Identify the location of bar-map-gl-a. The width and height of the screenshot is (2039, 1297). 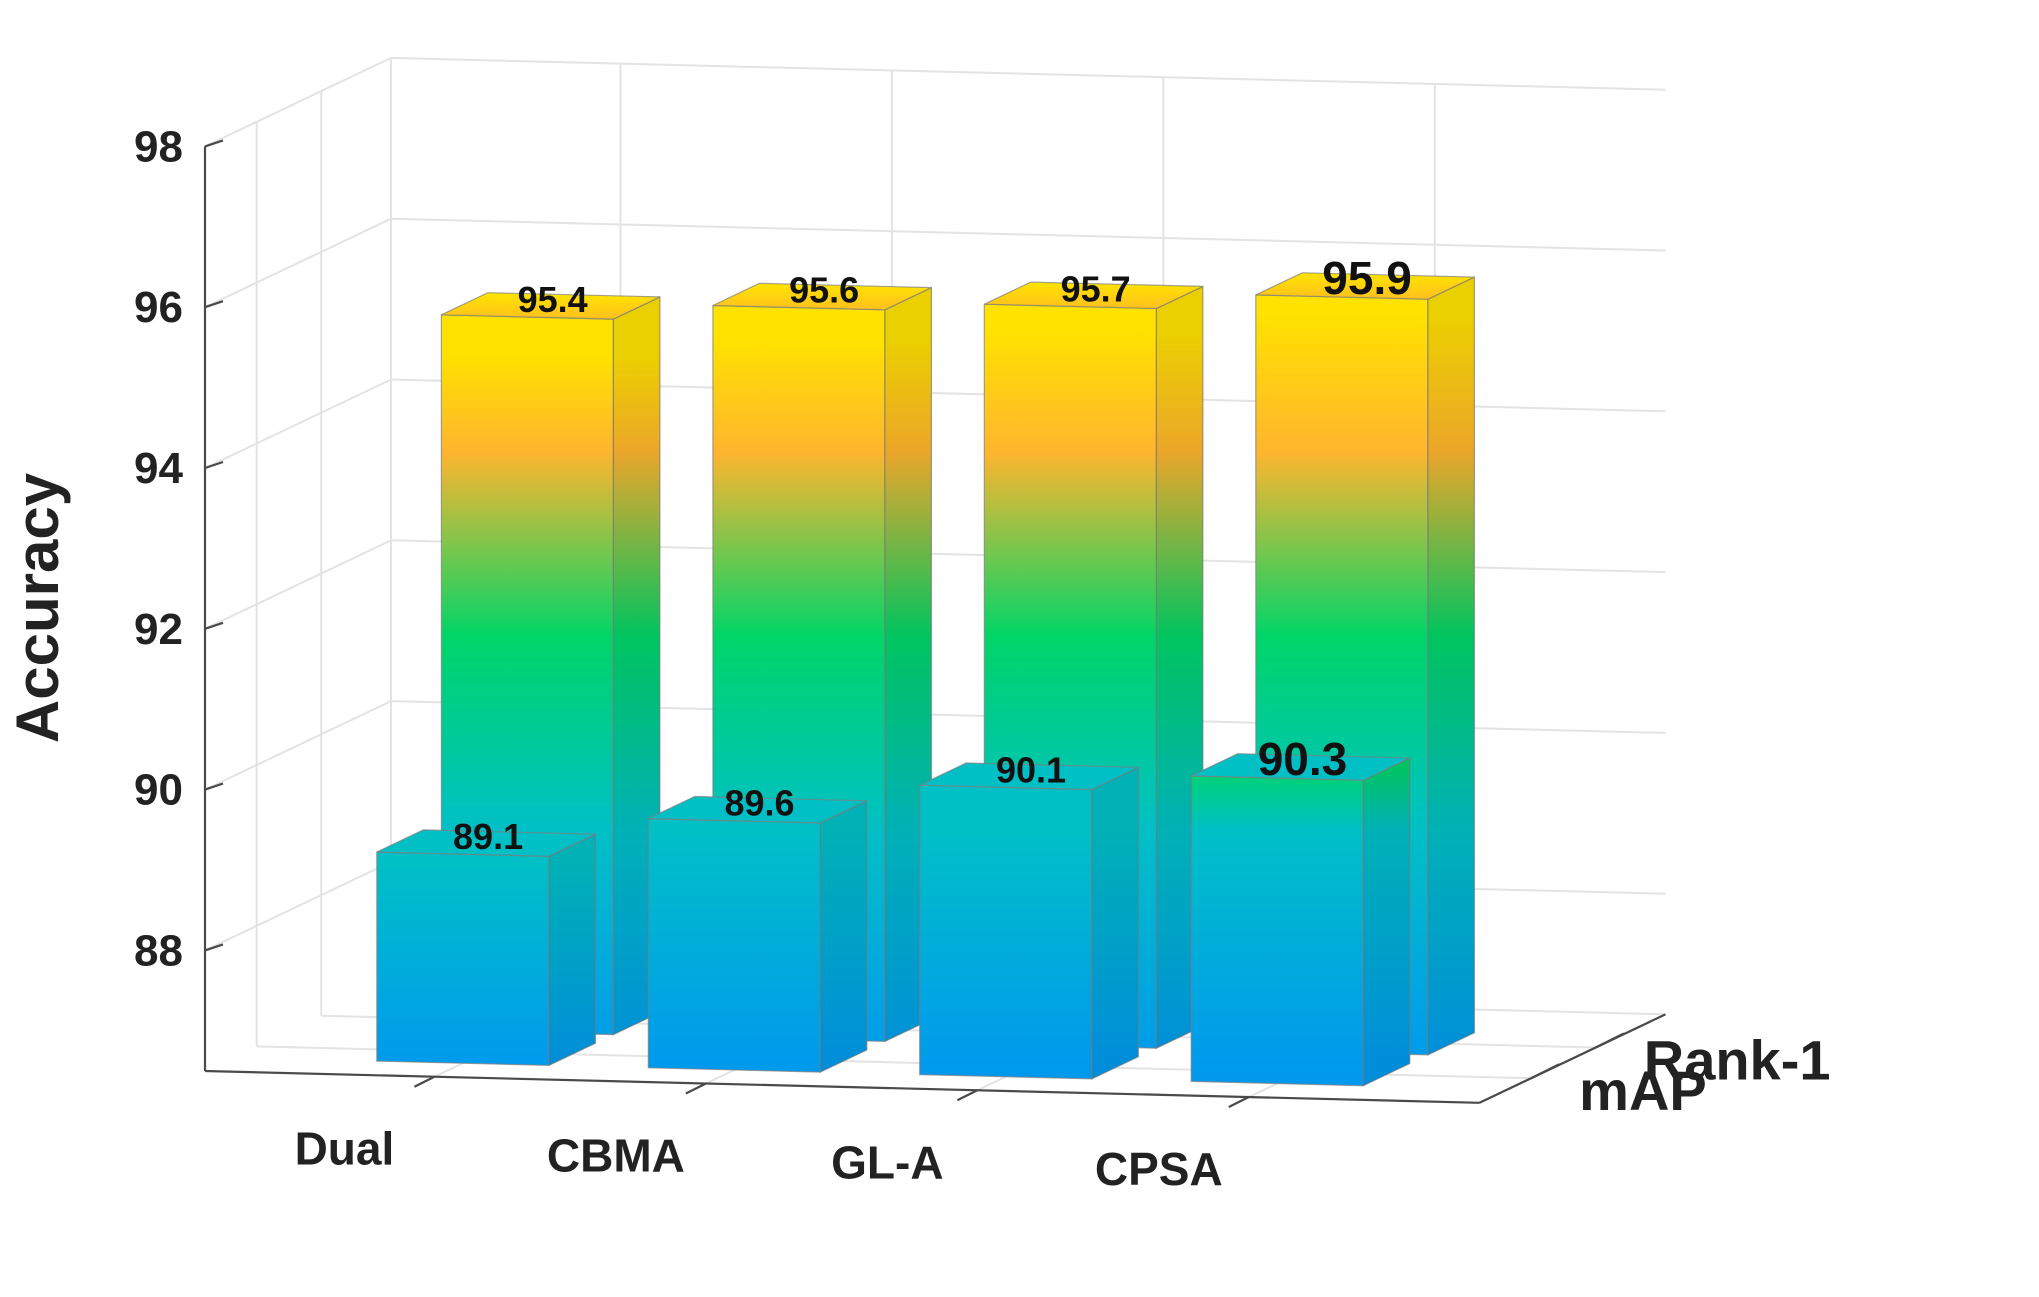
(1029, 921).